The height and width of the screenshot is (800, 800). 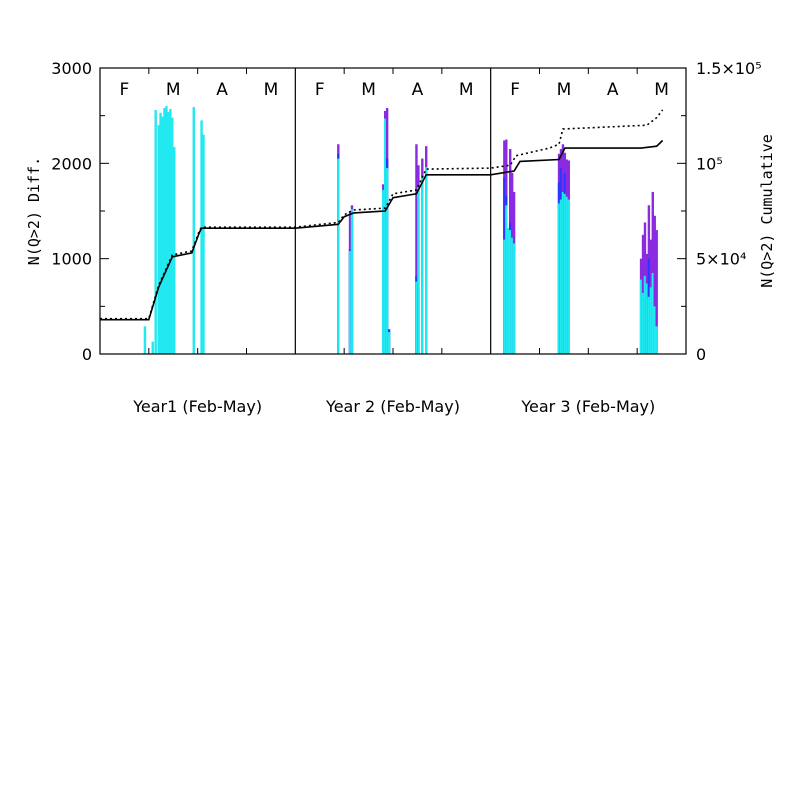 What do you see at coordinates (71, 163) in the screenshot?
I see `left-tick-label: 2000` at bounding box center [71, 163].